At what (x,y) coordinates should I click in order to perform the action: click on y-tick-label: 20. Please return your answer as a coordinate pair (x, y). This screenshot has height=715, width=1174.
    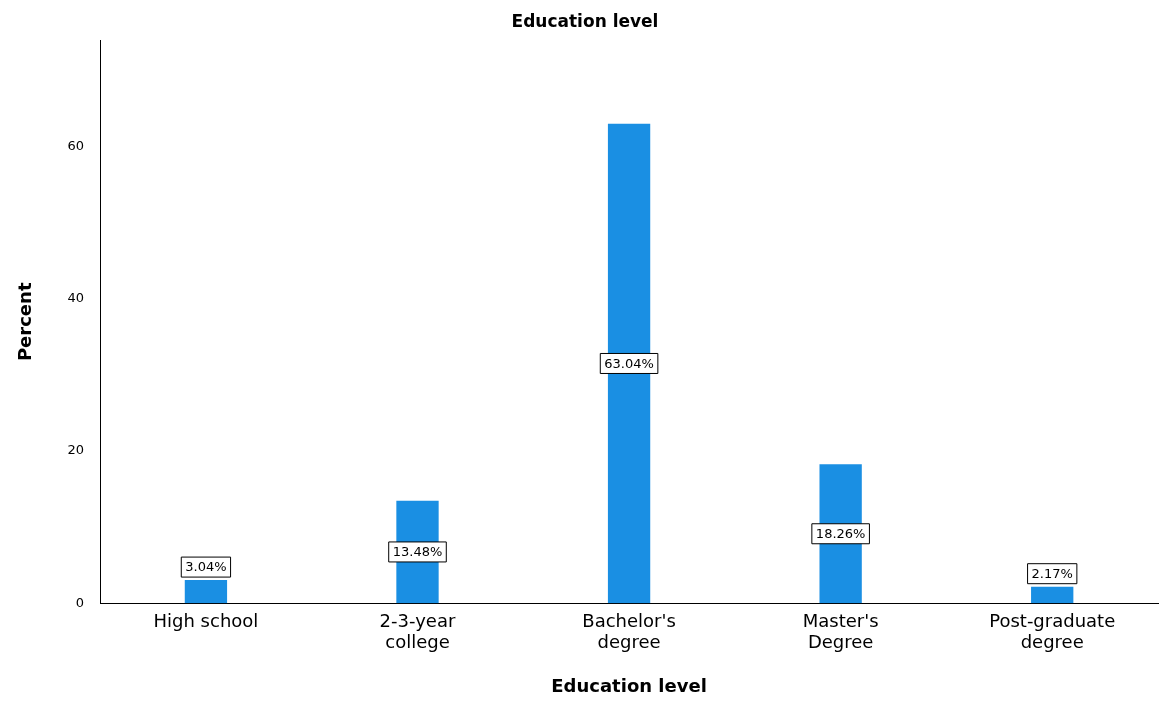
    Looking at the image, I should click on (76, 450).